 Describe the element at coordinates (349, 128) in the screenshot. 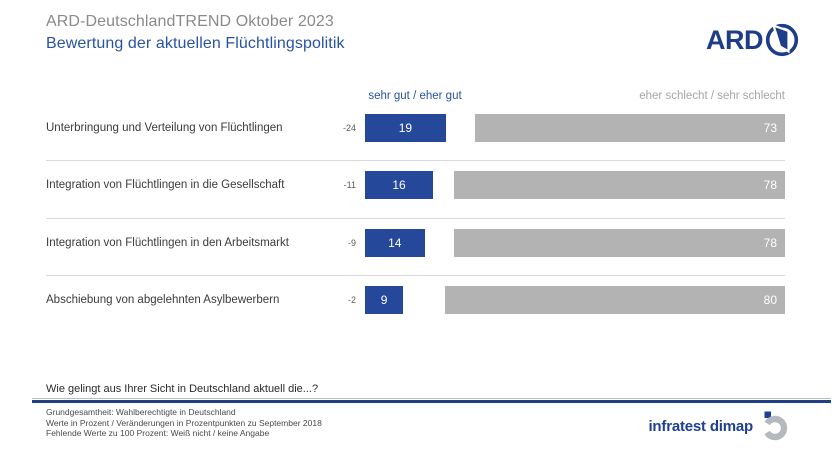

I see `row-change-value: -24` at that location.